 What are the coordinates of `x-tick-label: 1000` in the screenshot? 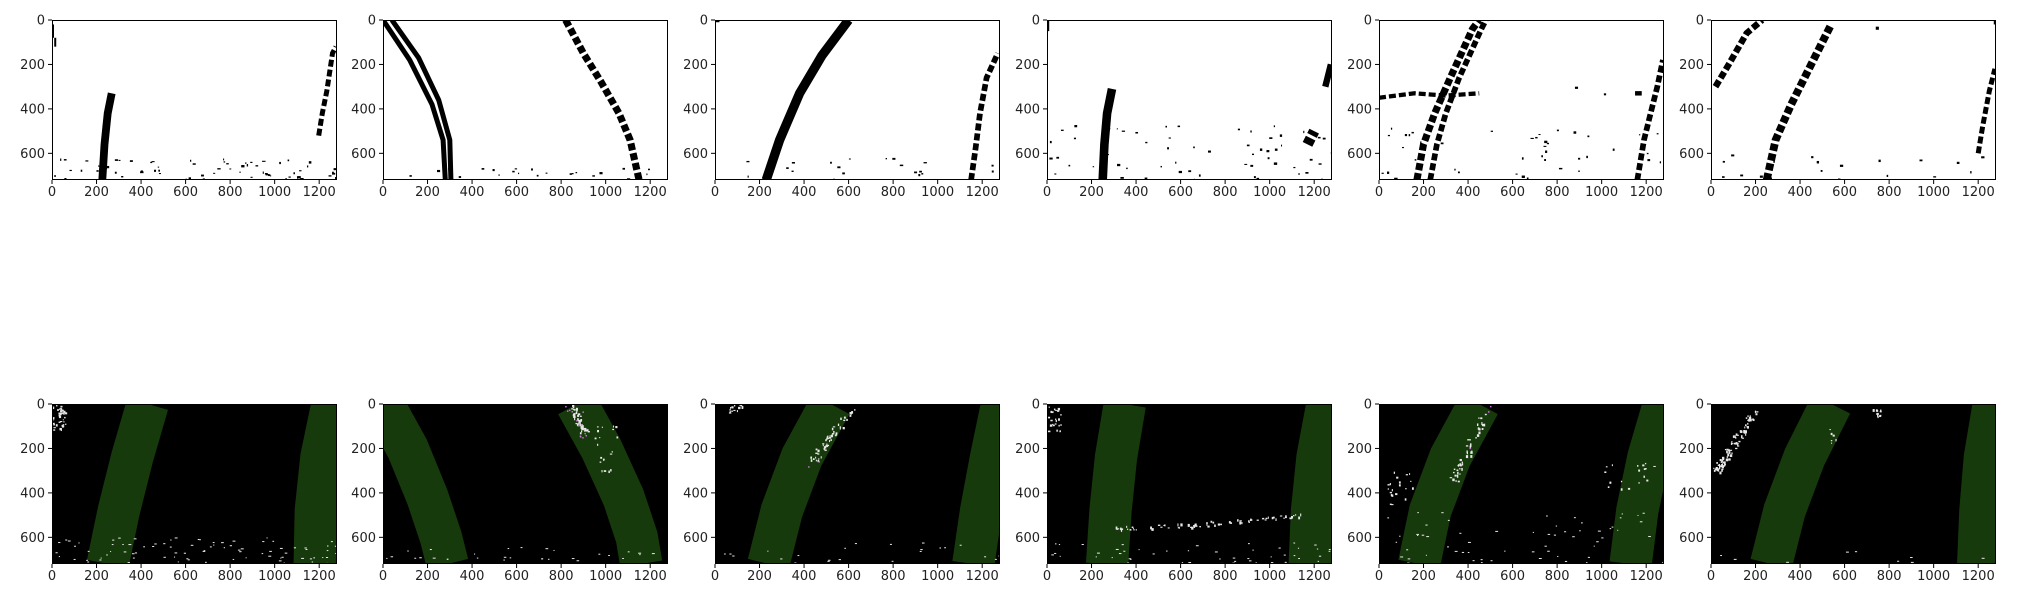 It's located at (605, 576).